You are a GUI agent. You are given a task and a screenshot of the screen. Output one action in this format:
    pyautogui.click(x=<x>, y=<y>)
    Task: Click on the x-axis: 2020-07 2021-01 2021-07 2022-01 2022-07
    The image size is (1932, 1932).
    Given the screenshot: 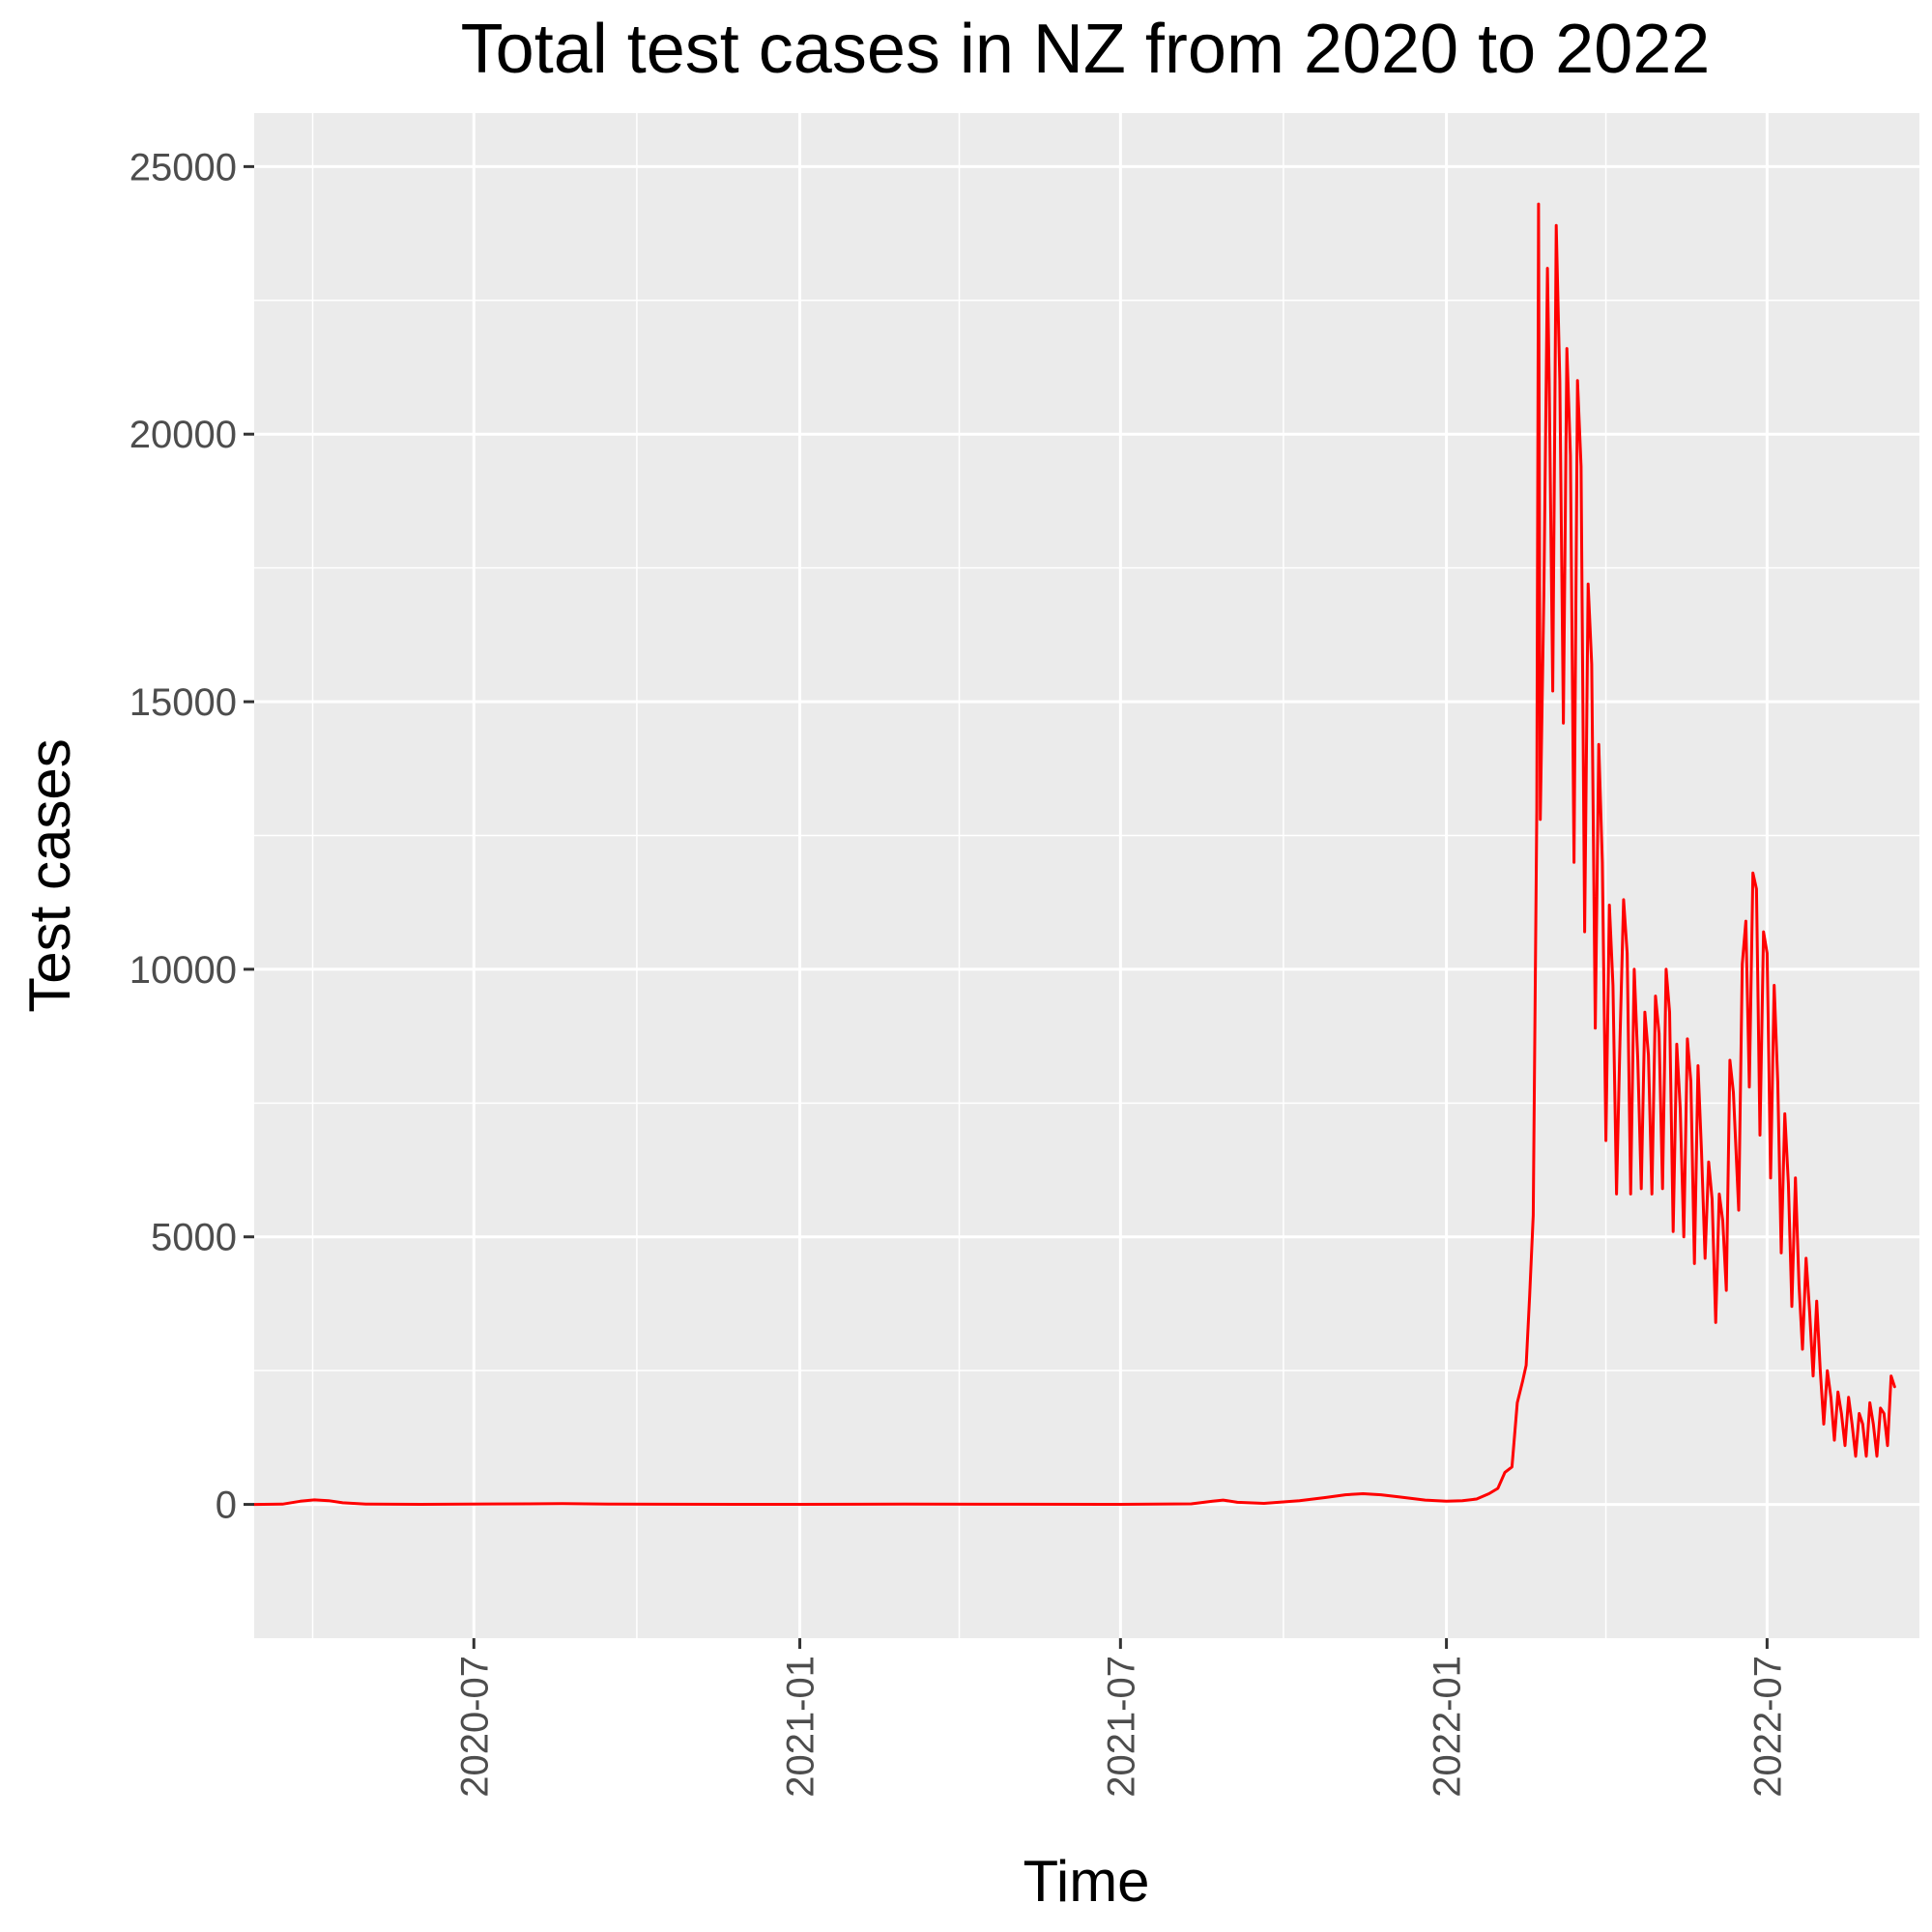 What is the action you would take?
    pyautogui.click(x=1121, y=1718)
    